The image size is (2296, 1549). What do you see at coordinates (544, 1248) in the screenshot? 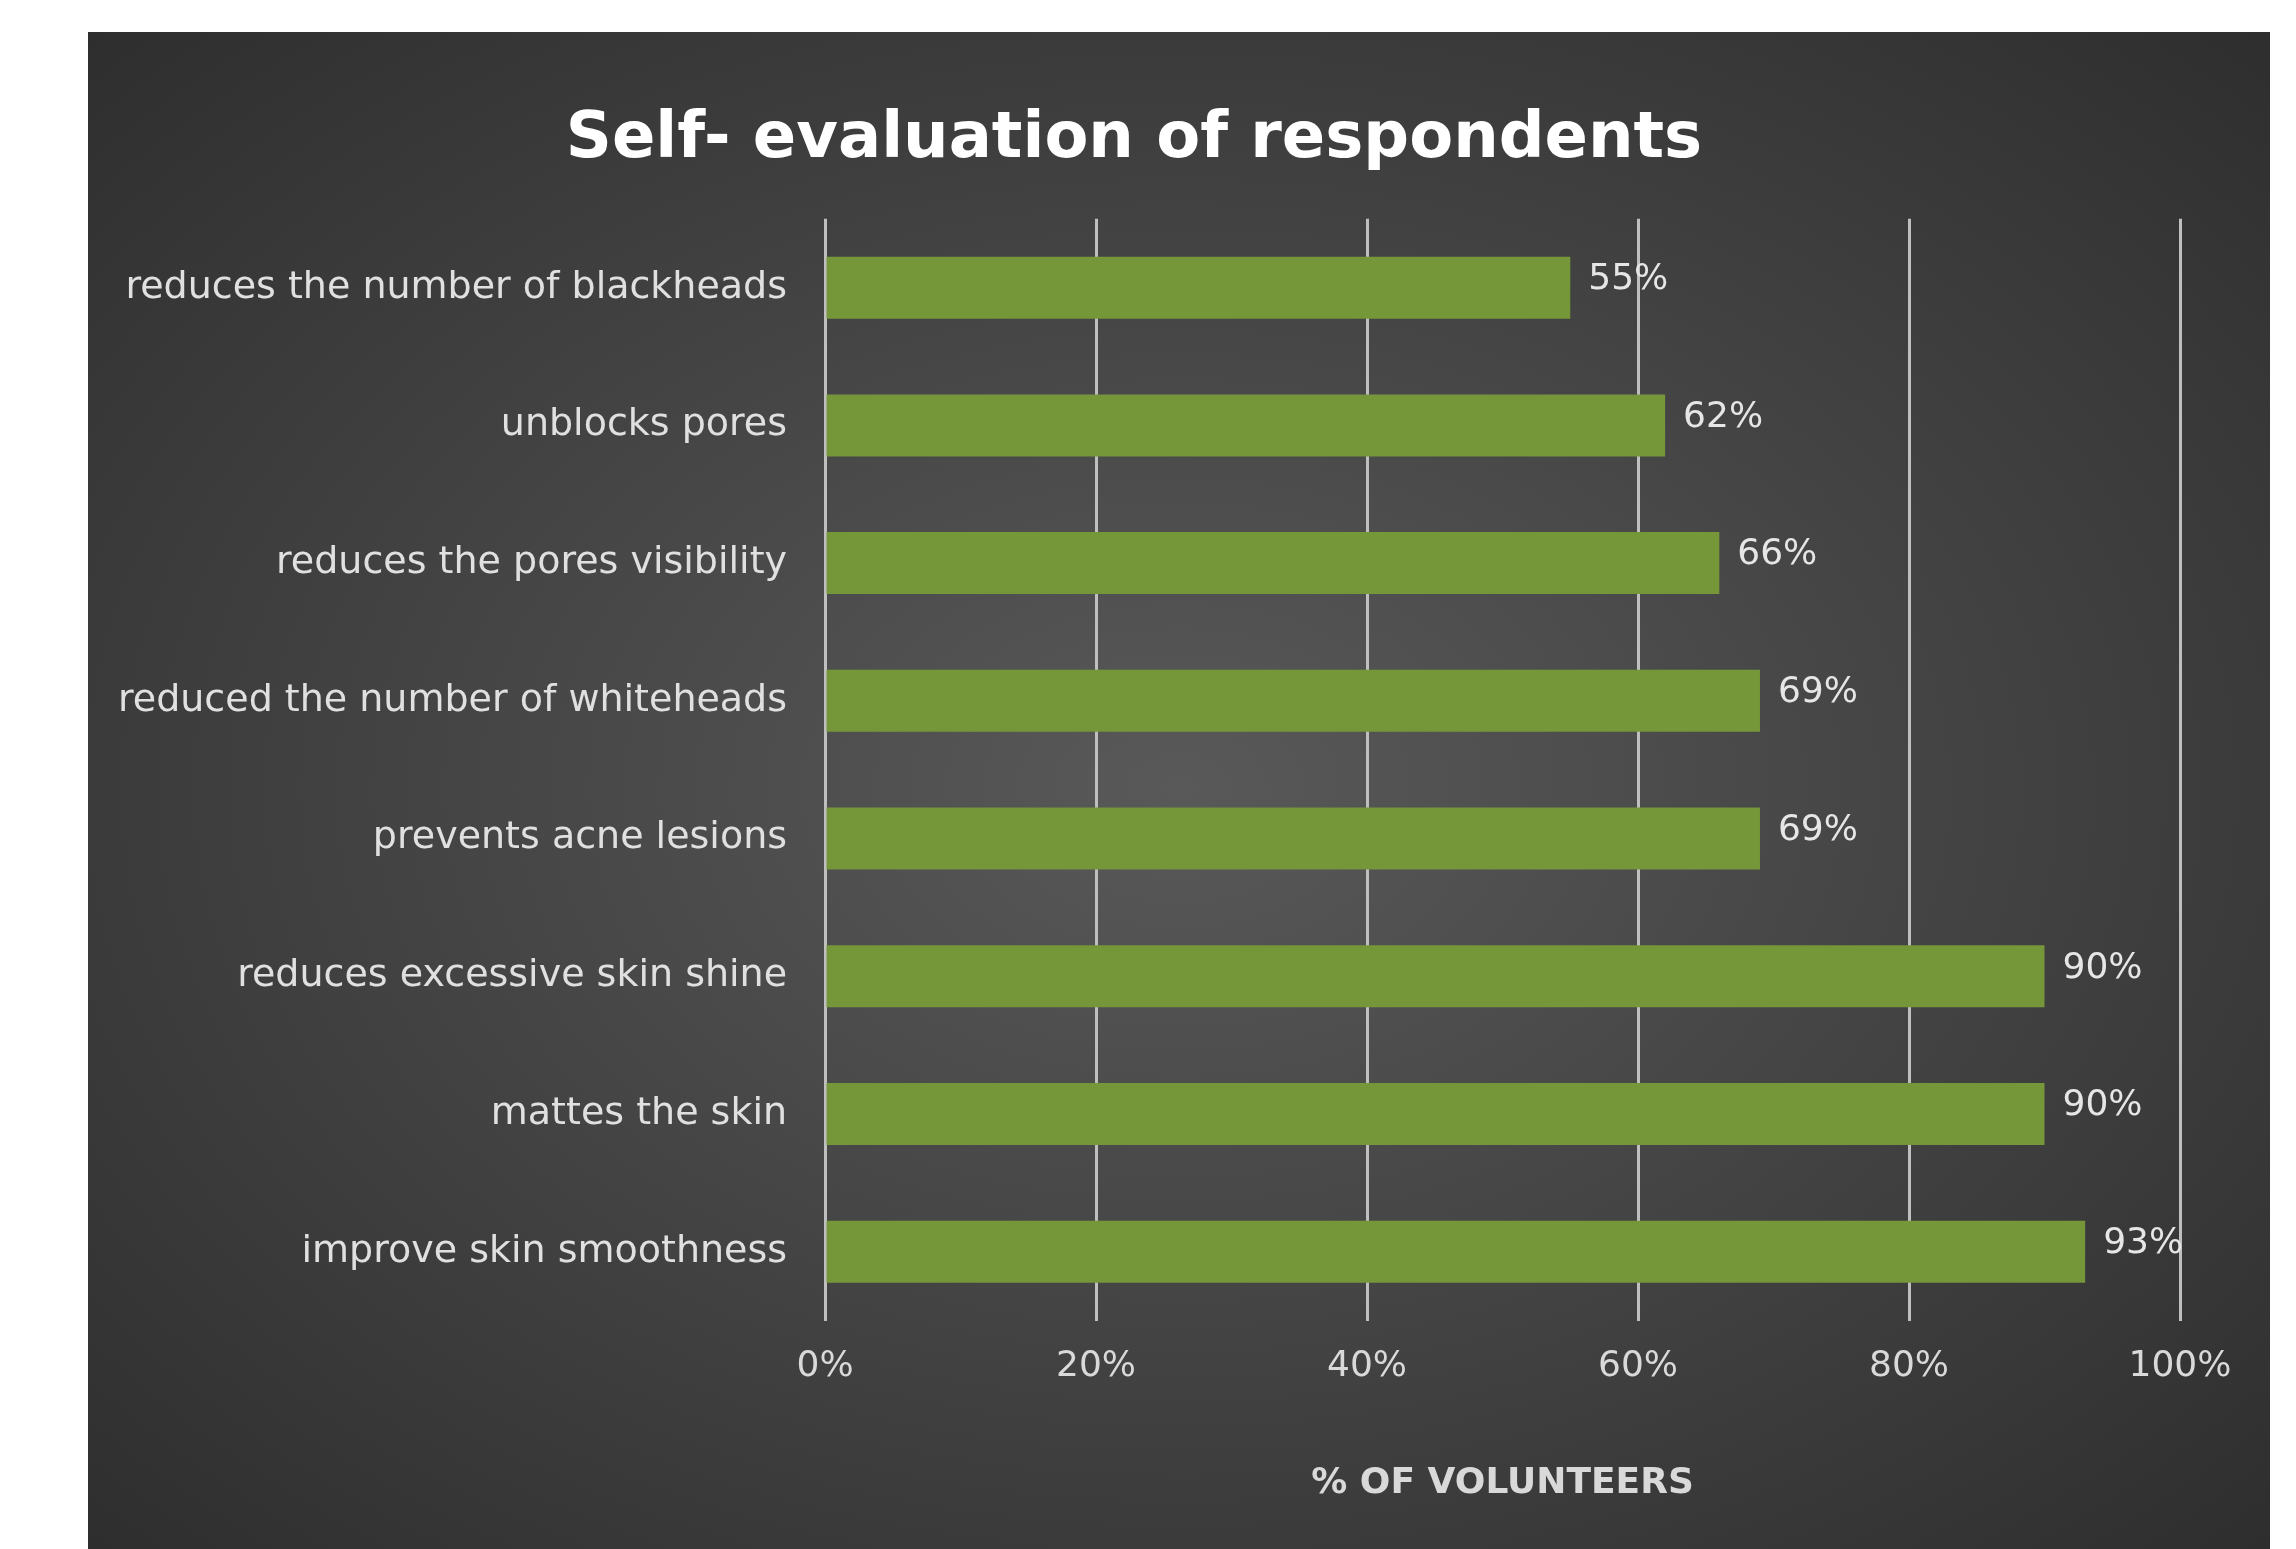
I see `y-tick-label: improve skin smoothness` at bounding box center [544, 1248].